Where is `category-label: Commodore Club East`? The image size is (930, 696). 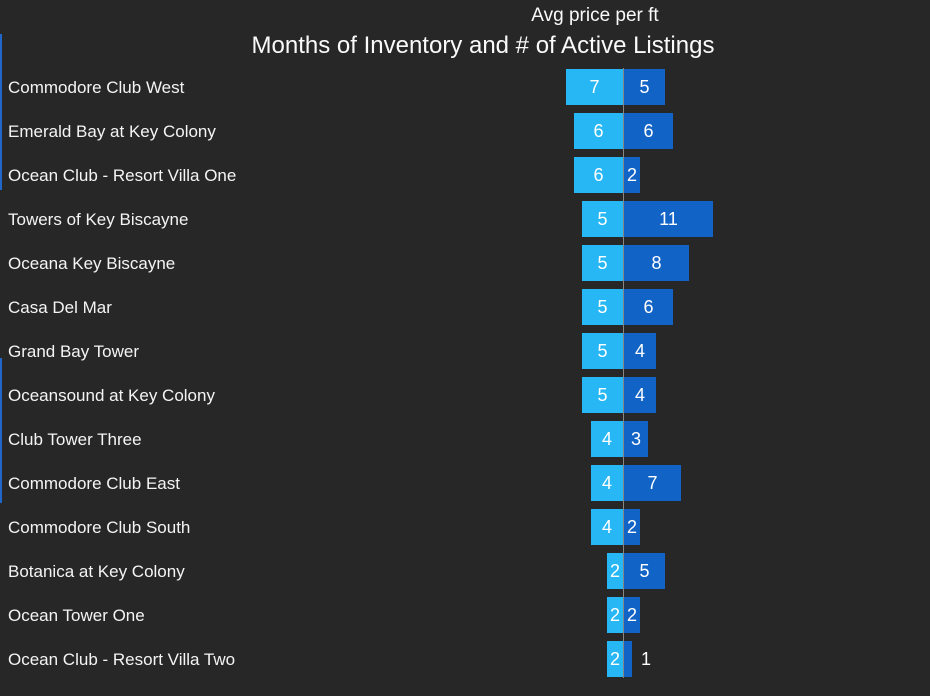 category-label: Commodore Club East is located at coordinates (94, 483).